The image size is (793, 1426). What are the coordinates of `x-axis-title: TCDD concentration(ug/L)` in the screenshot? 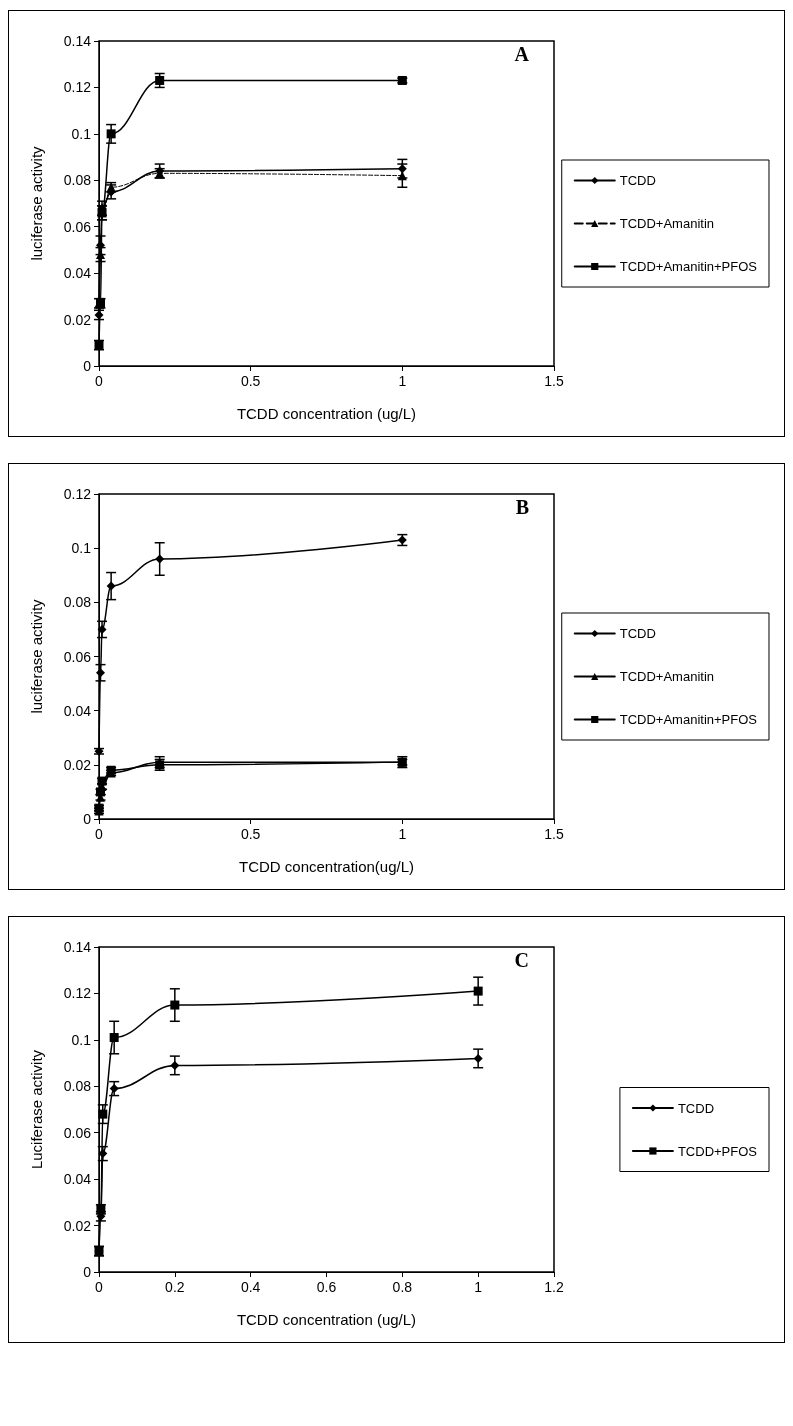 It's located at (326, 866).